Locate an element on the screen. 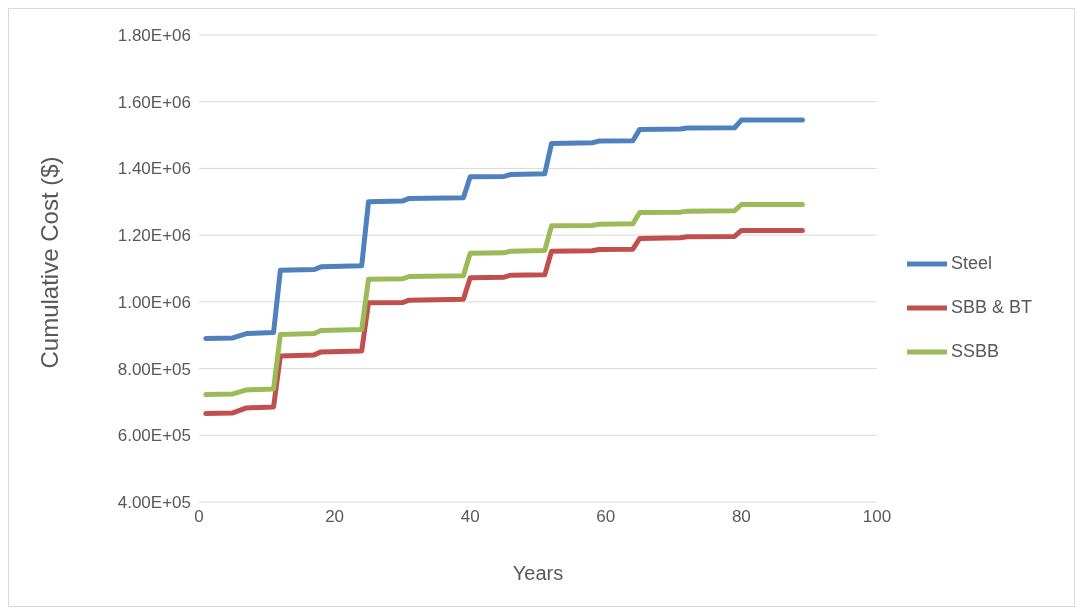 This screenshot has width=1081, height=613. y-tick-label: 4.00E+05 is located at coordinates (154, 503).